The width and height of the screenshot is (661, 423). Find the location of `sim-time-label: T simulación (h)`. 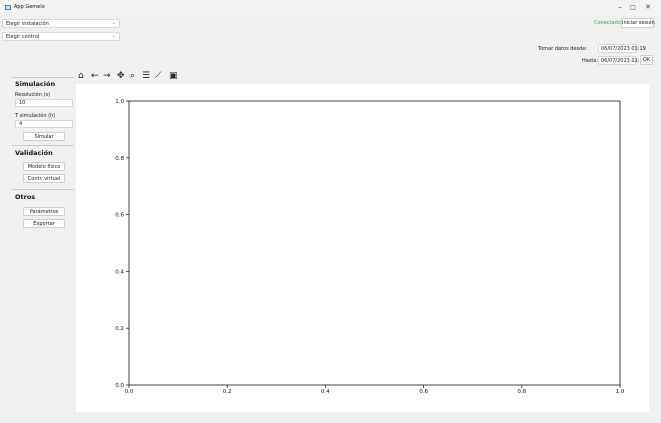

sim-time-label: T simulación (h) is located at coordinates (35, 116).